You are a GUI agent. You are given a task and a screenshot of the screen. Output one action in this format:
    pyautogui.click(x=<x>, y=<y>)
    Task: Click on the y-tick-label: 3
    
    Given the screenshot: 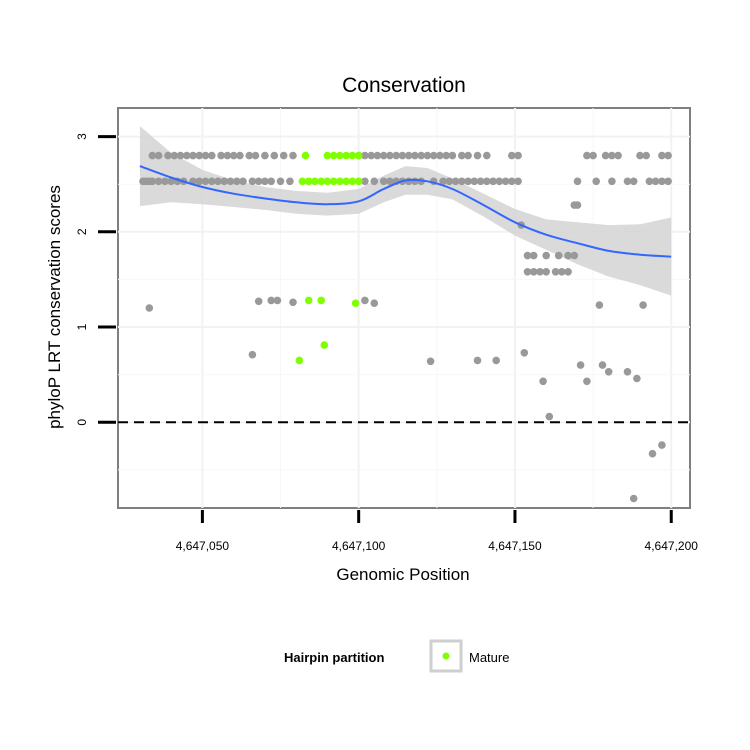 What is the action you would take?
    pyautogui.click(x=82, y=136)
    